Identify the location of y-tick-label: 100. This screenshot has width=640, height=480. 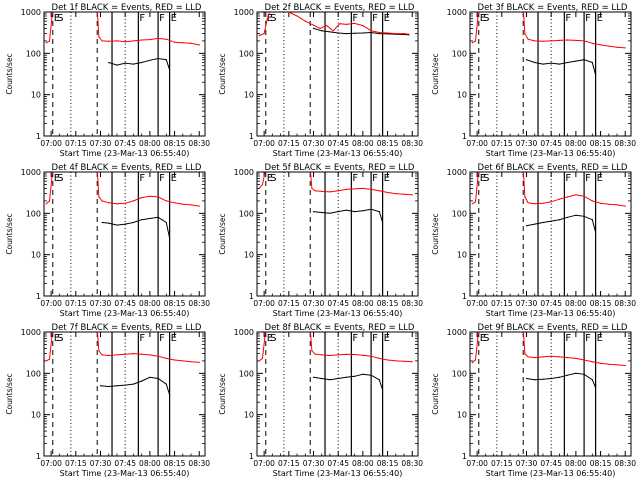
(246, 373).